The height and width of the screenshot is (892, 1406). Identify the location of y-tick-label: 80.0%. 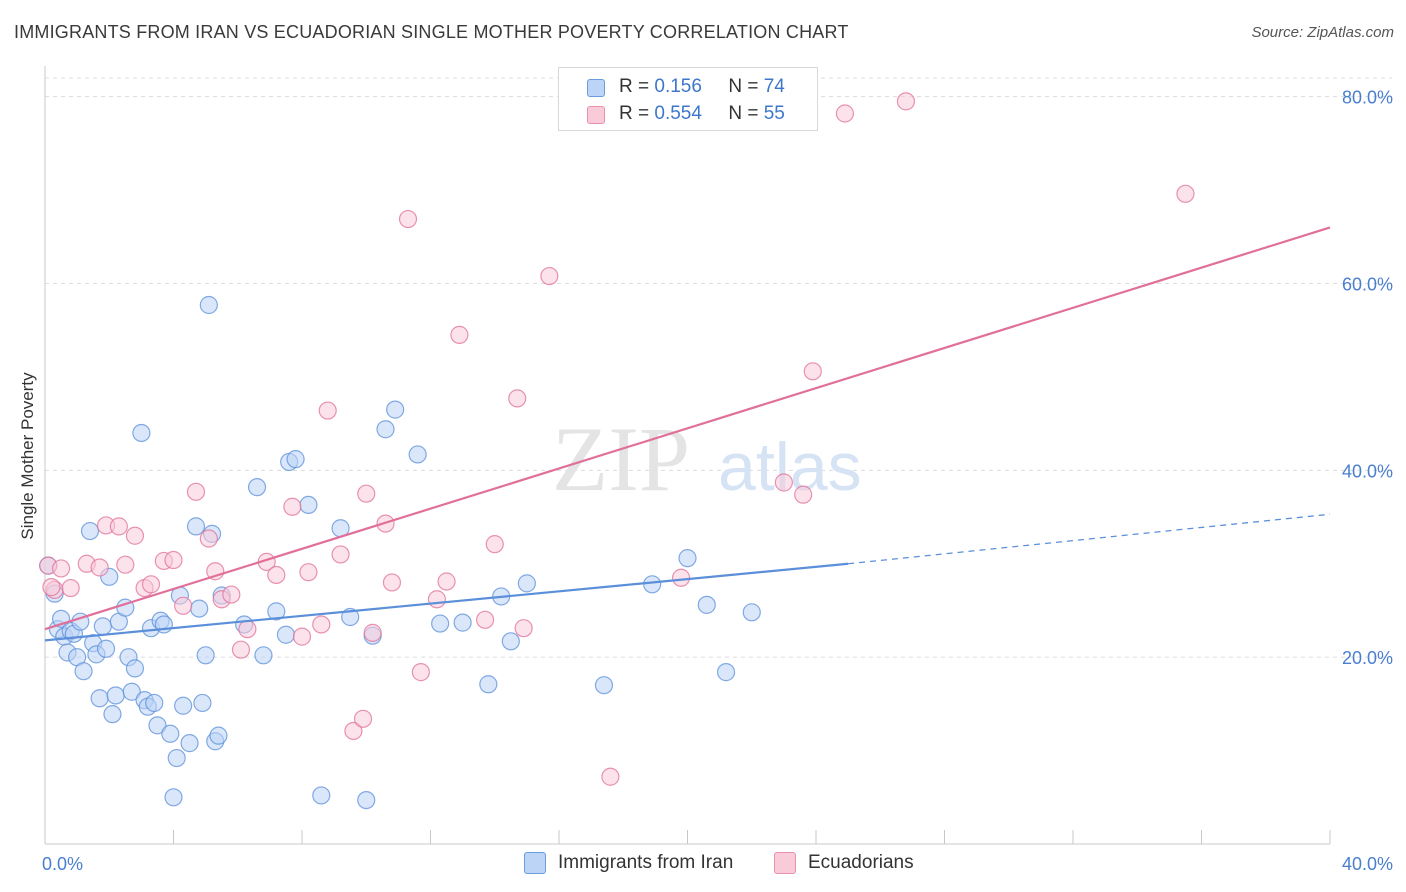
(1367, 98).